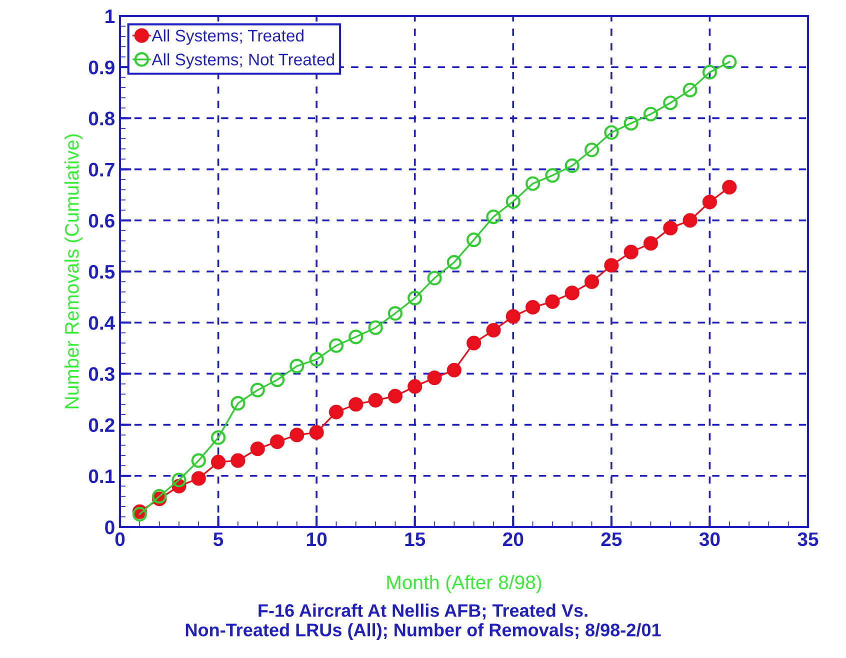 This screenshot has width=846, height=658. I want to click on y-tick-label: 0.5, so click(101, 271).